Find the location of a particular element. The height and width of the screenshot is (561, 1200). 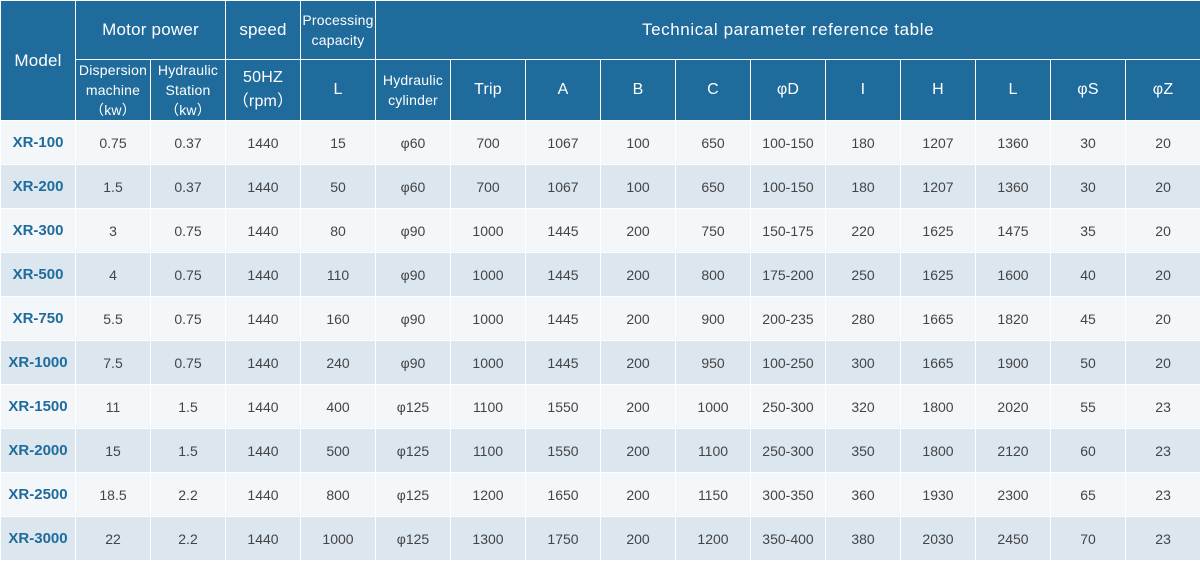

cell-phi-s: 70 is located at coordinates (1088, 539).